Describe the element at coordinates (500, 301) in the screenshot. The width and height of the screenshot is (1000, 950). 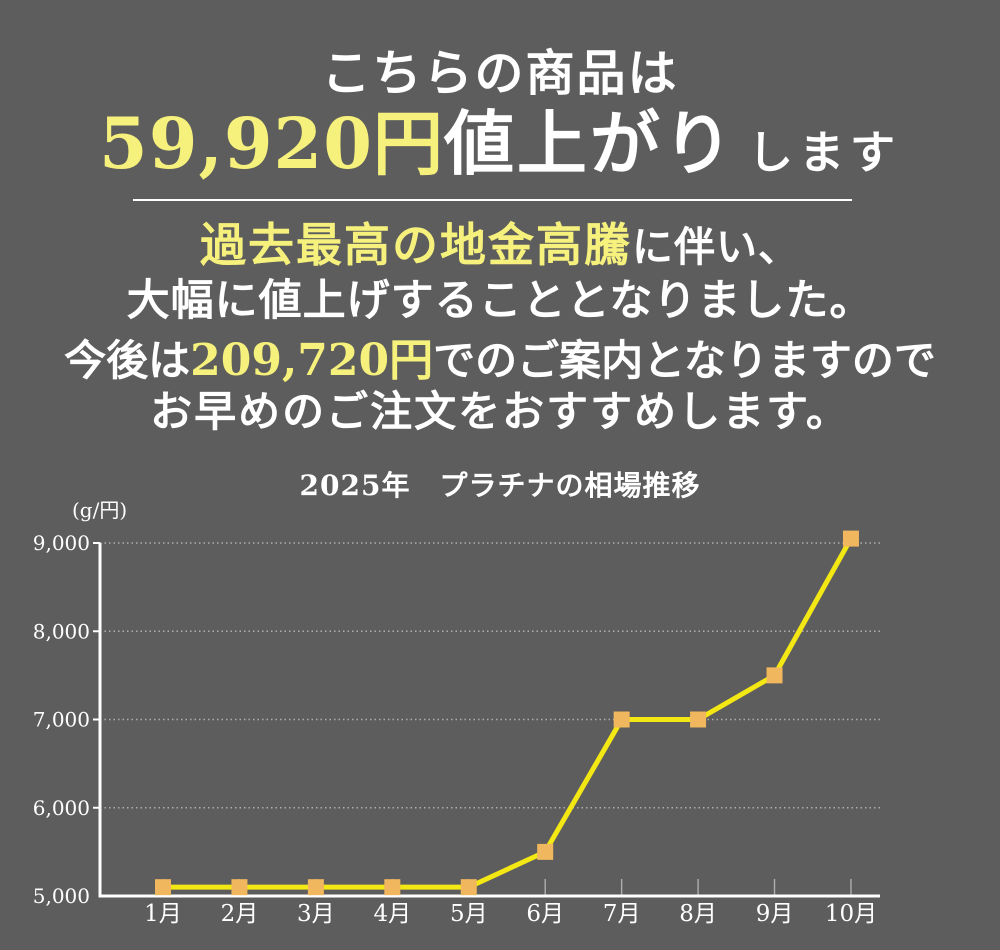
I see `body-line-2: 大幅に値上げすることとなりました。` at that location.